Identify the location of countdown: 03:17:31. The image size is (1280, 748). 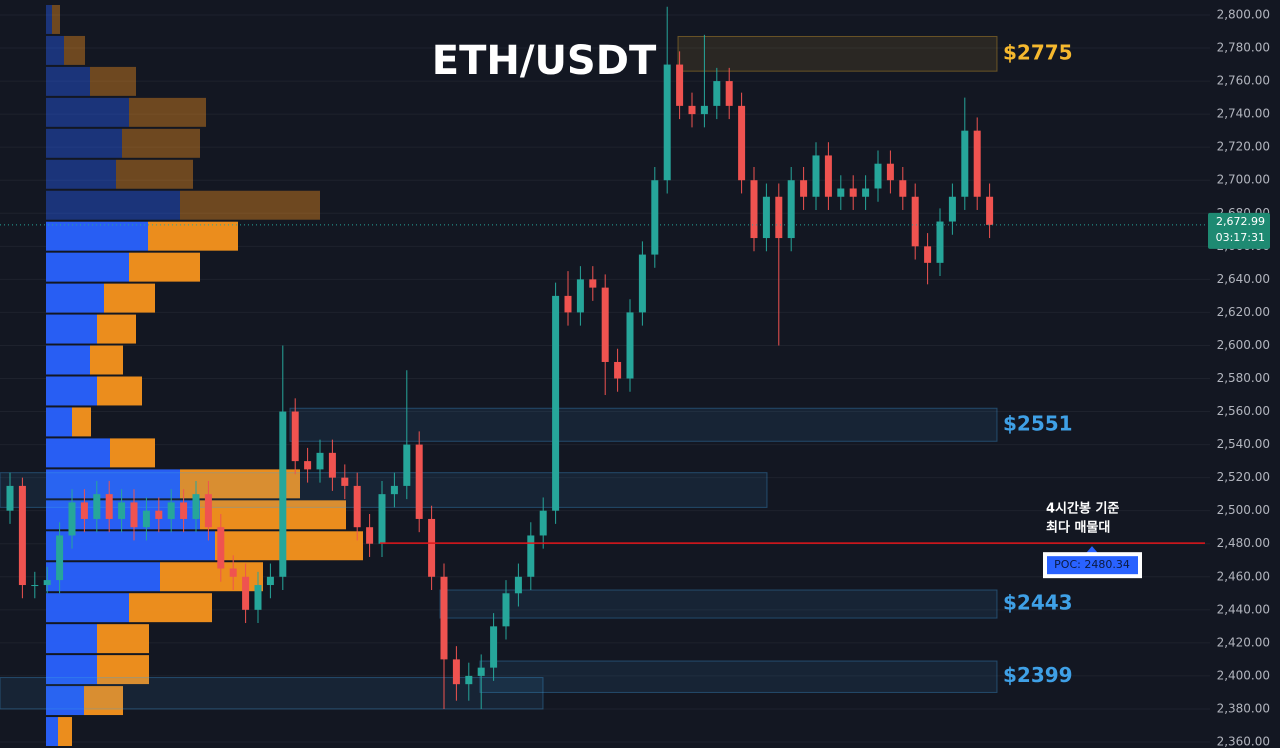
(1240, 237).